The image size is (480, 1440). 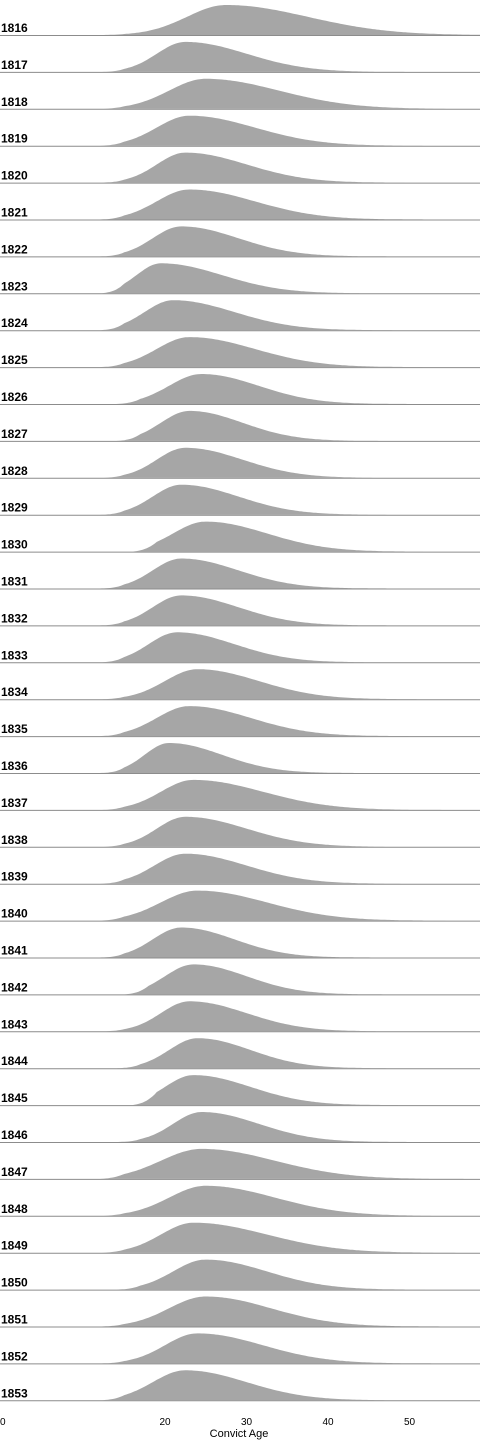 What do you see at coordinates (14, 286) in the screenshot?
I see `year-label-1823: 1823` at bounding box center [14, 286].